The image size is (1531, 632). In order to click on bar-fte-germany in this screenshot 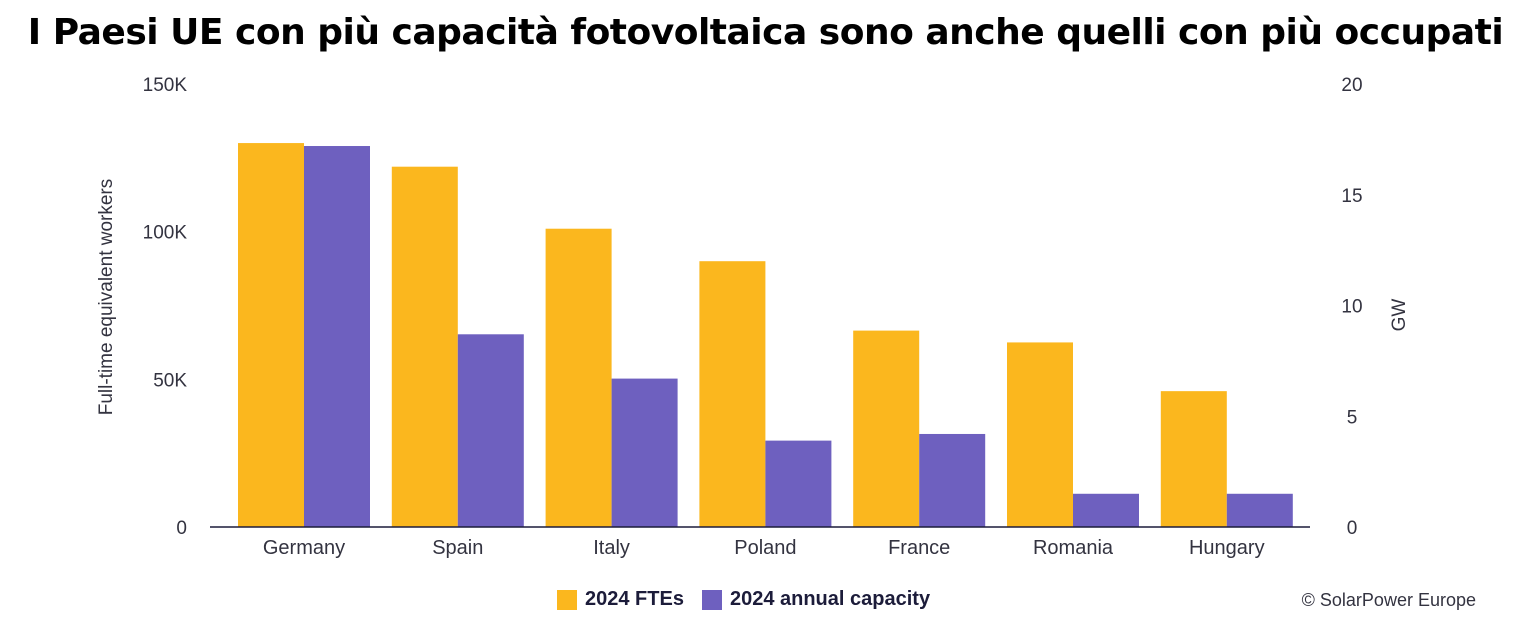, I will do `click(271, 335)`.